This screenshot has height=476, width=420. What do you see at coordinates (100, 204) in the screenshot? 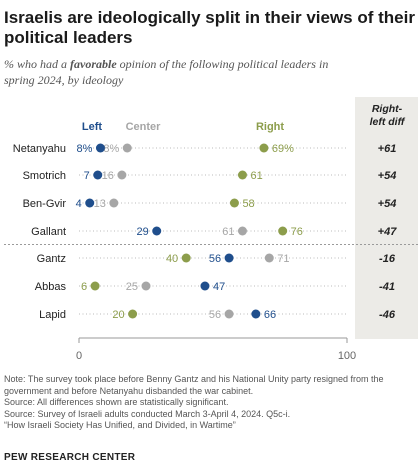
I see `data-label-center: 13` at bounding box center [100, 204].